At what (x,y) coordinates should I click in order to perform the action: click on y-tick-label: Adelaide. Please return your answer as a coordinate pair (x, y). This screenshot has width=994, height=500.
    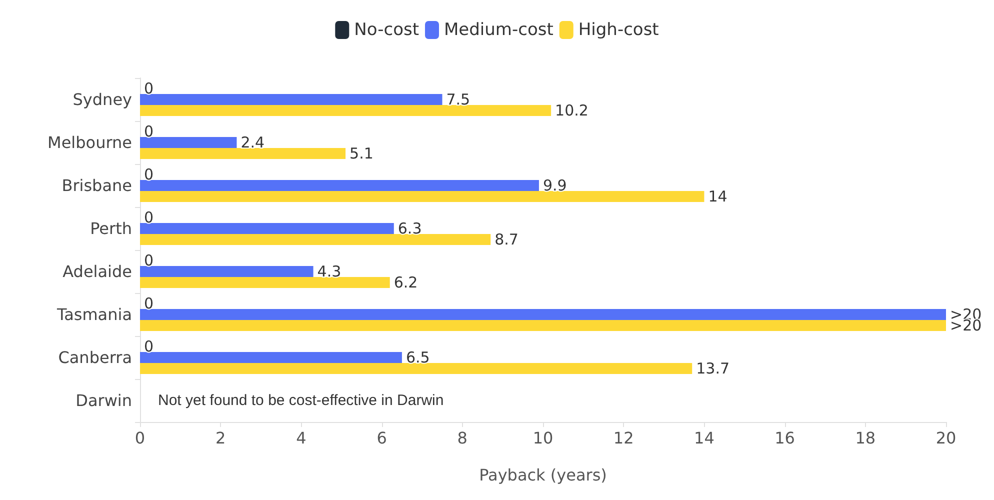
    Looking at the image, I should click on (97, 271).